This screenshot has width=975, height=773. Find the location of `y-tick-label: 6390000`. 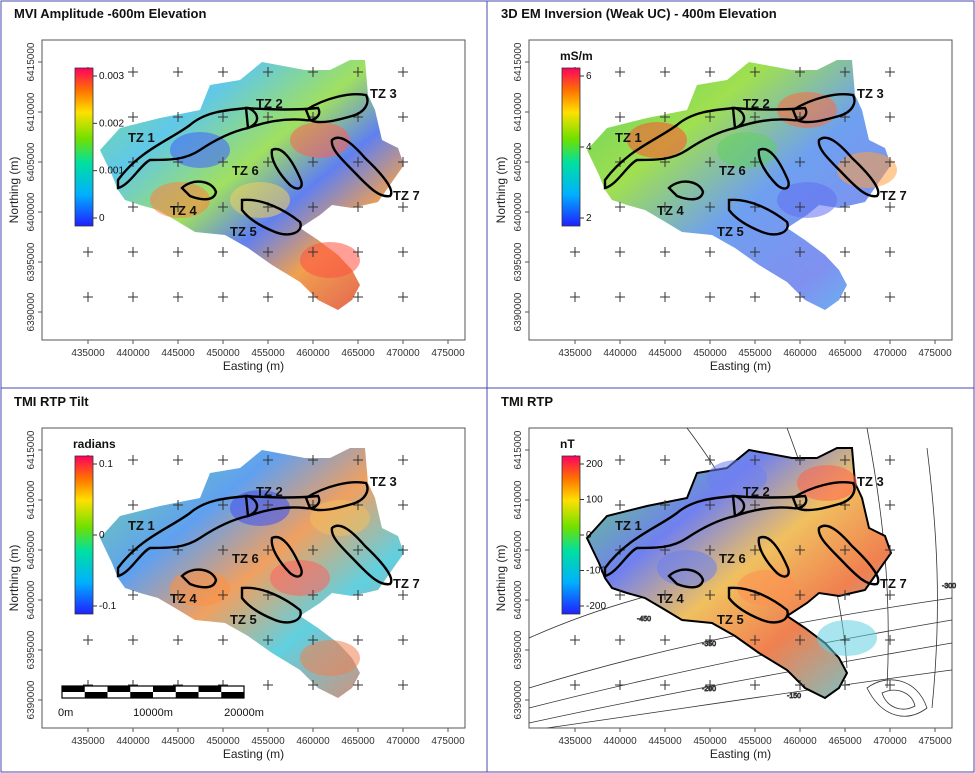

y-tick-label: 6390000 is located at coordinates (31, 311).